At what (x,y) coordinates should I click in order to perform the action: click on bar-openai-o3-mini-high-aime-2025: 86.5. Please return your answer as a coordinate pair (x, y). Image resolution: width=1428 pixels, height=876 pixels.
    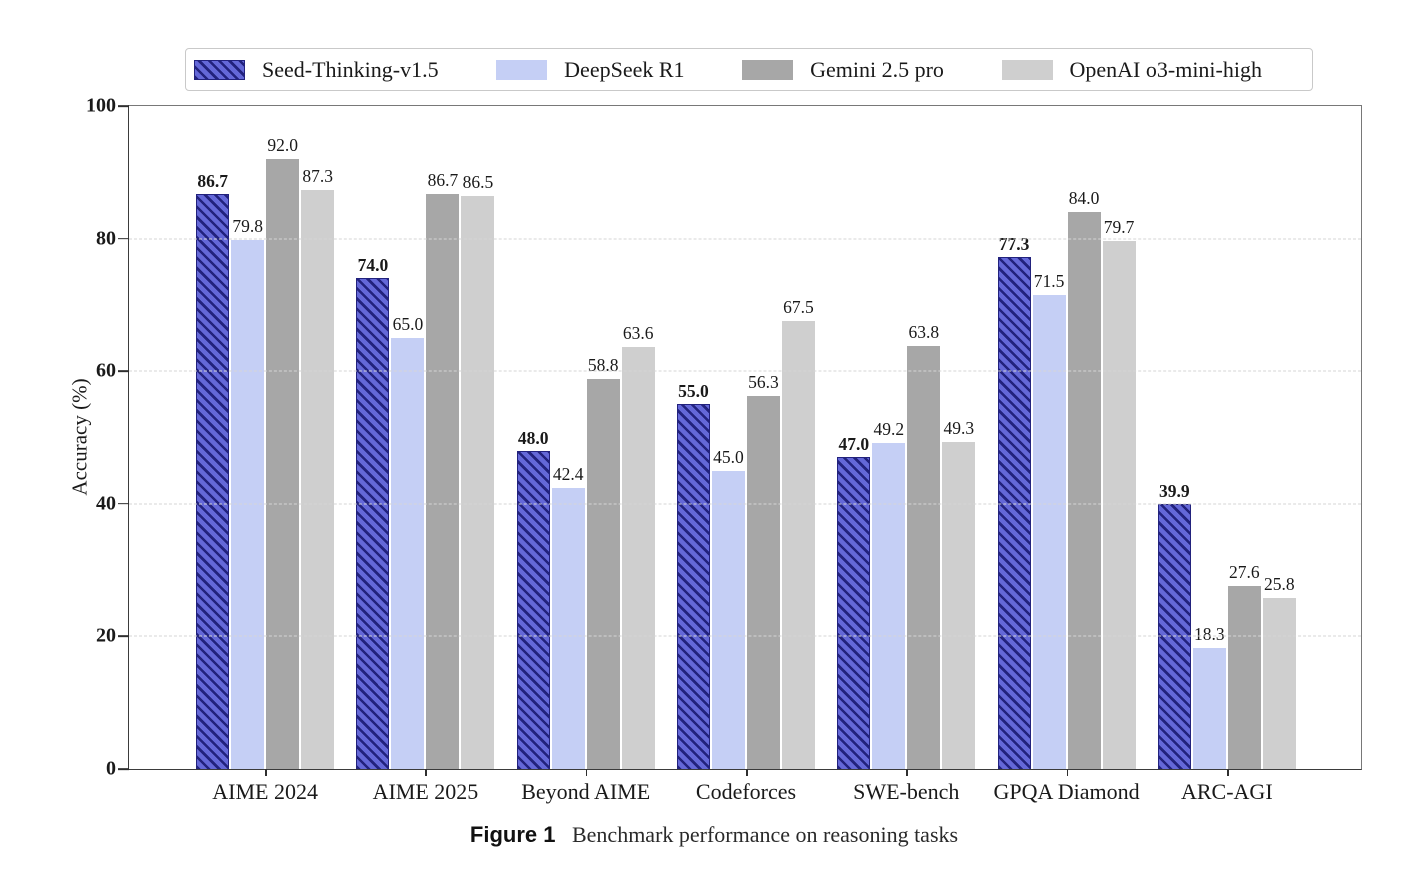
    Looking at the image, I should click on (478, 470).